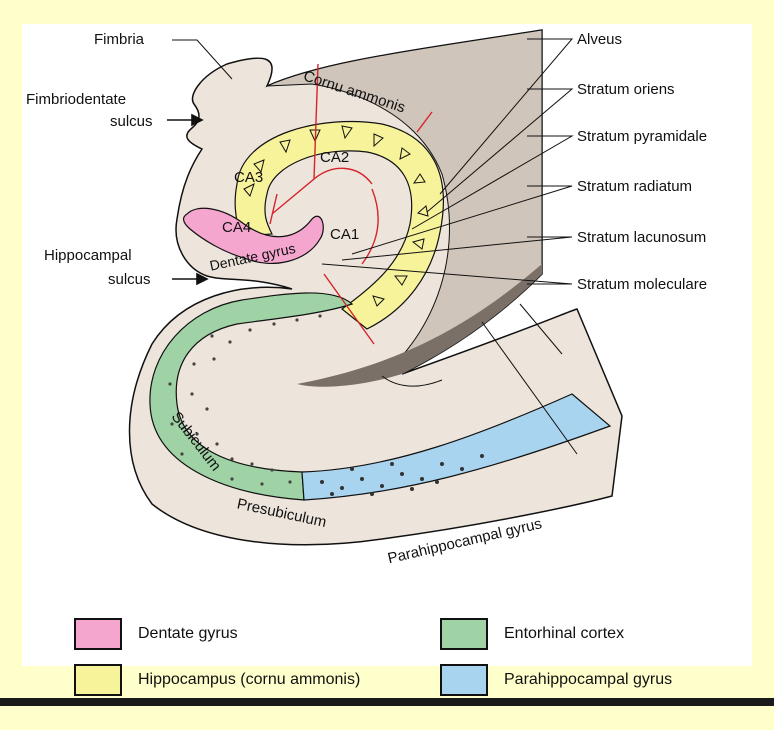  Describe the element at coordinates (188, 199) in the screenshot. I see `sulcus-arrows` at that location.